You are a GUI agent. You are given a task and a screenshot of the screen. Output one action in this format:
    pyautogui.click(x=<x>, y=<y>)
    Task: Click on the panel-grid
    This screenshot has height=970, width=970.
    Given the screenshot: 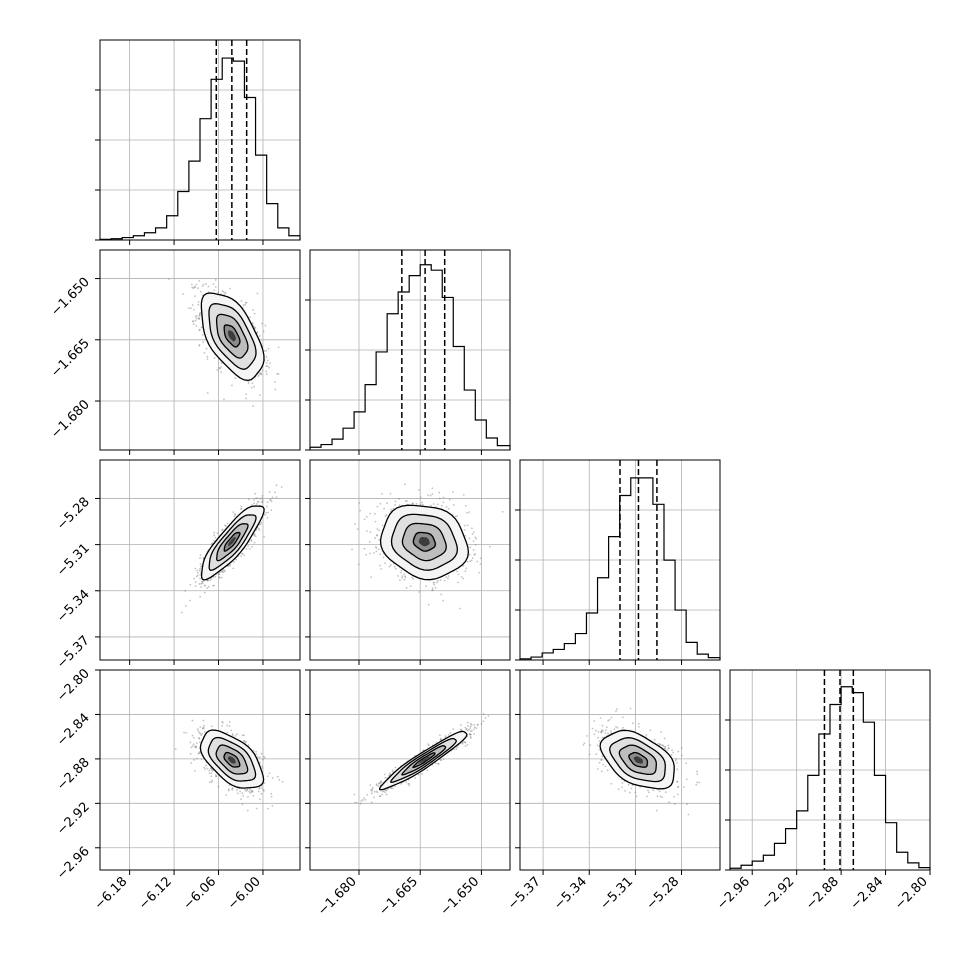 What is the action you would take?
    pyautogui.click(x=200, y=560)
    